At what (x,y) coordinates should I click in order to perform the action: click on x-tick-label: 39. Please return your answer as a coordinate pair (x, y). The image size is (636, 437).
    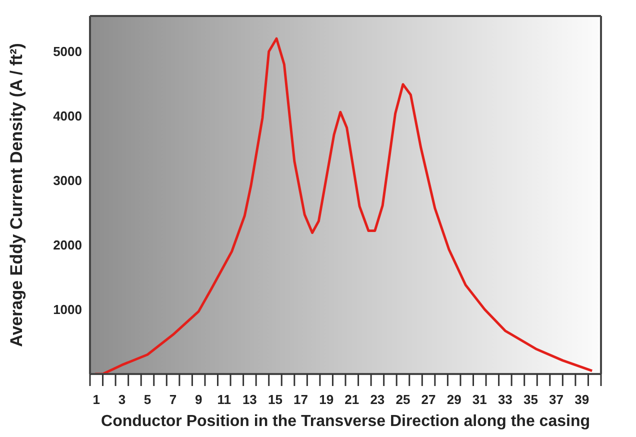
    Looking at the image, I should click on (582, 399).